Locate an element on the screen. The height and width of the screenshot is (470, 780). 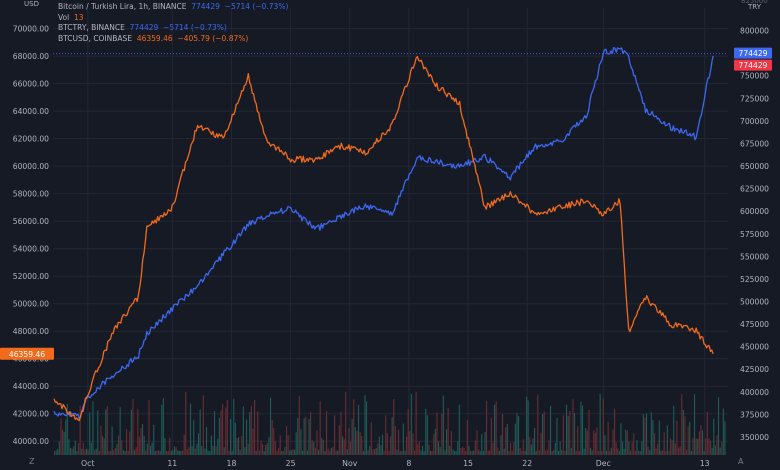
auto-scale-left-button: Z is located at coordinates (32, 461).